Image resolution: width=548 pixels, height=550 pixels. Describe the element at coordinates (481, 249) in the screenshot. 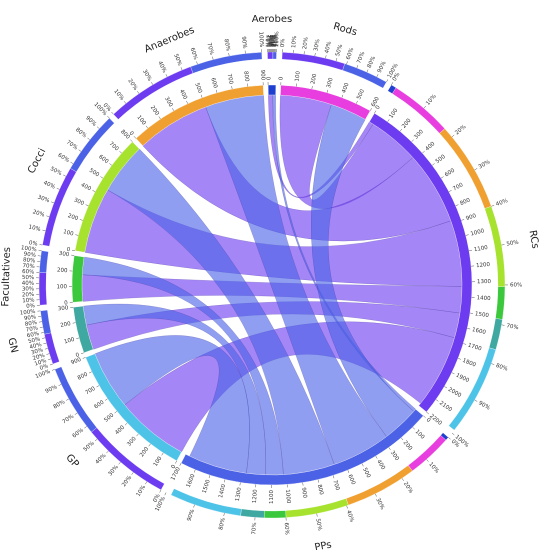

I see `tick-label: 1100` at that location.